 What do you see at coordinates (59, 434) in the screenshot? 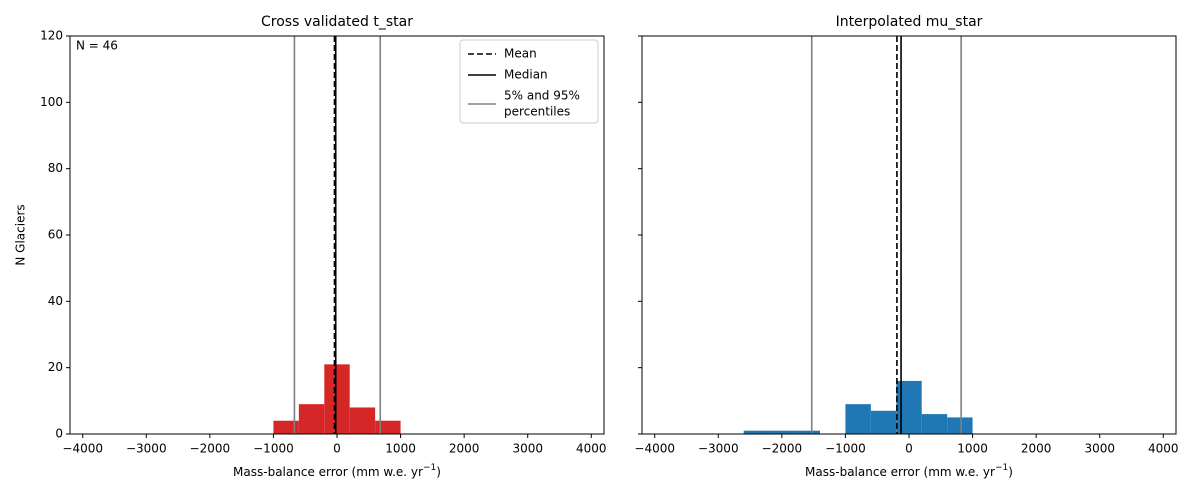
I see `y-tick-label: 0` at bounding box center [59, 434].